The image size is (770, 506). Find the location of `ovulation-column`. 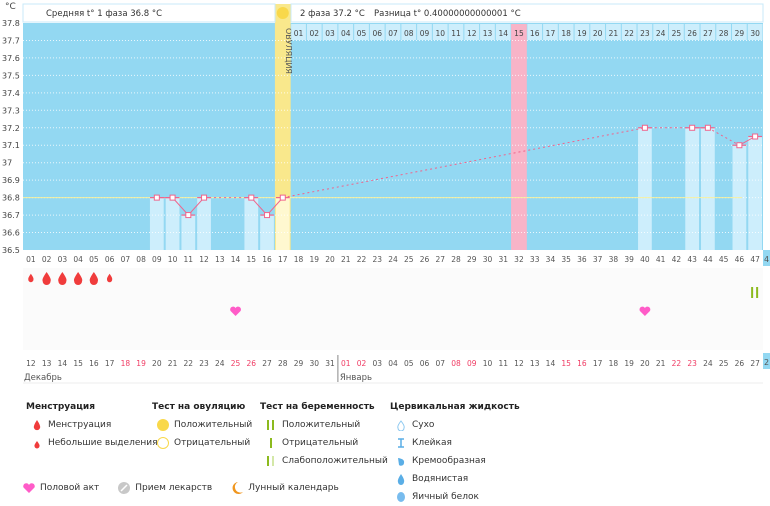

ovulation-column is located at coordinates (282, 127).